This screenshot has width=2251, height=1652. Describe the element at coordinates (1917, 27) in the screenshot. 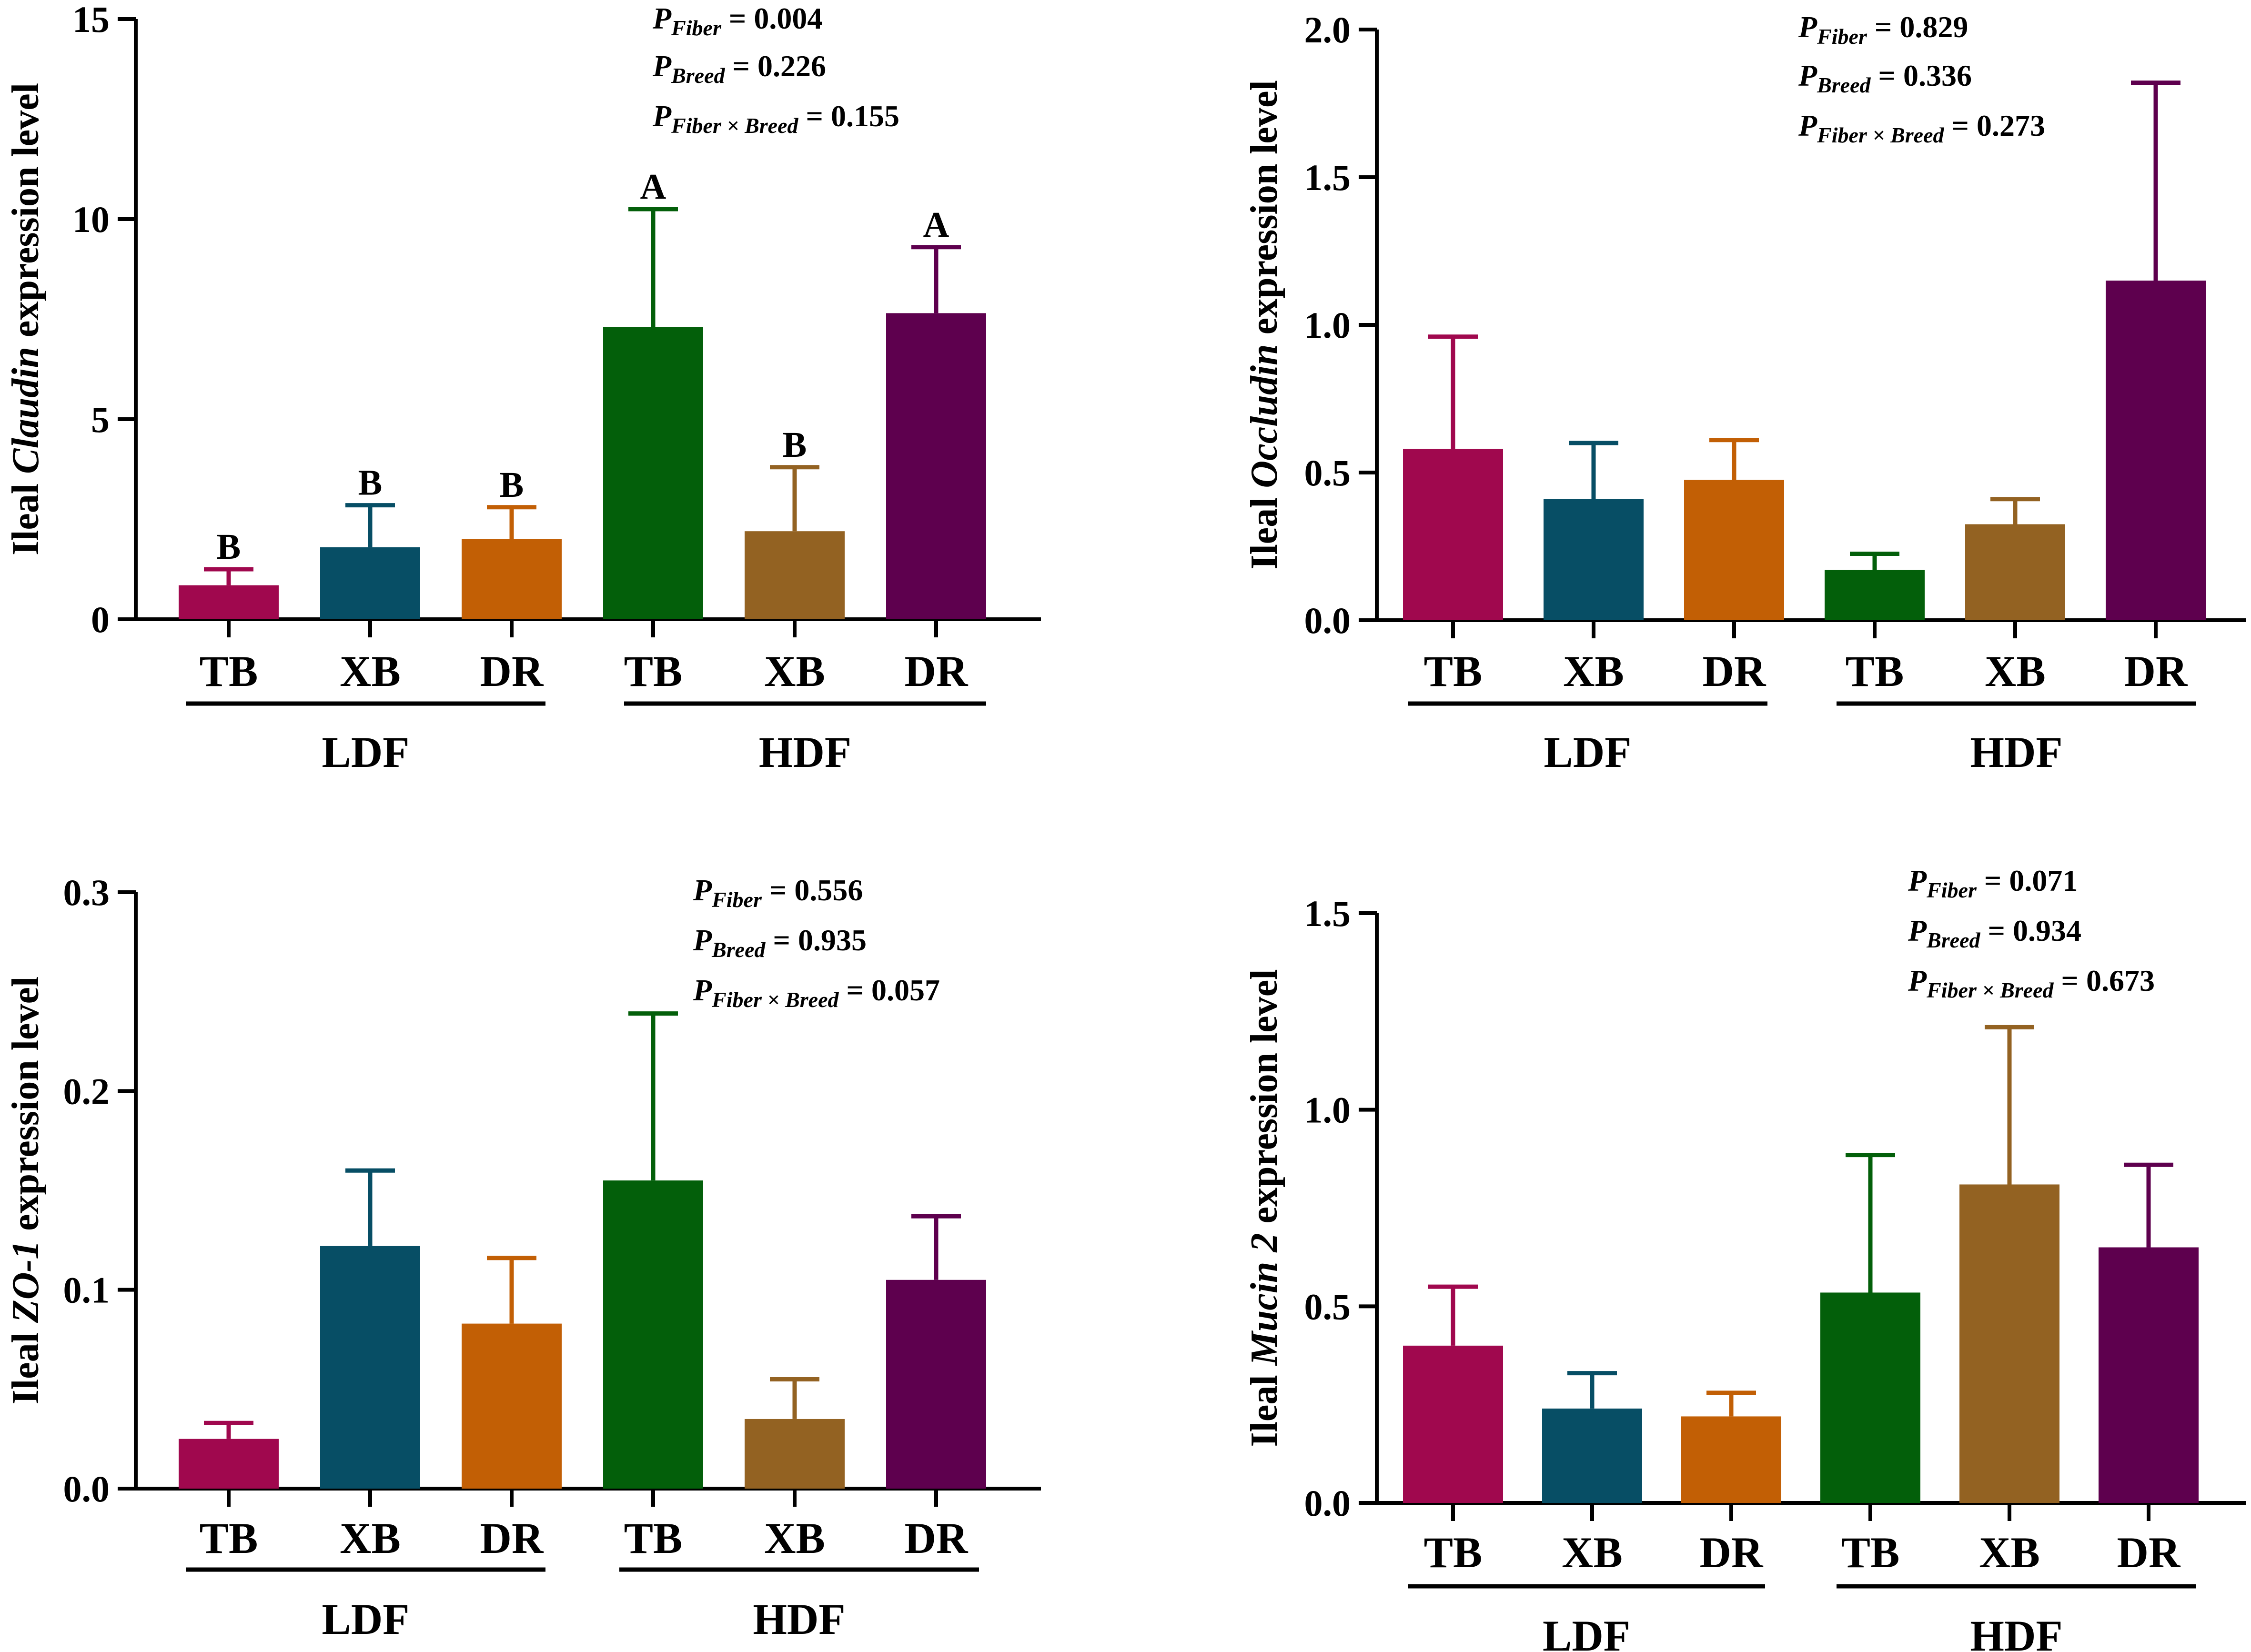

I see `p-value: = 0.829` at that location.